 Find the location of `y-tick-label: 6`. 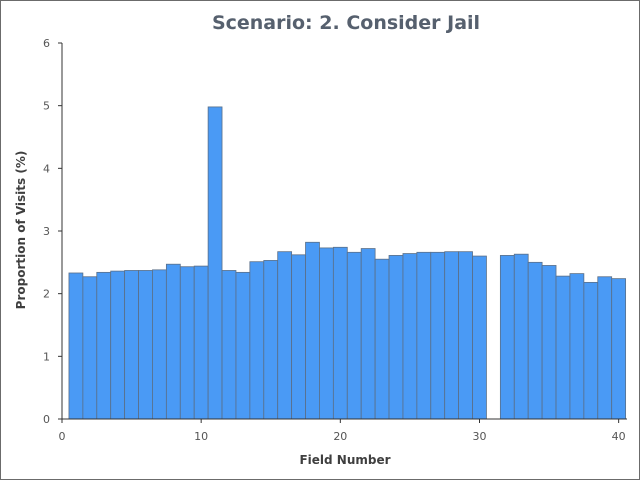

y-tick-label: 6 is located at coordinates (46, 43).